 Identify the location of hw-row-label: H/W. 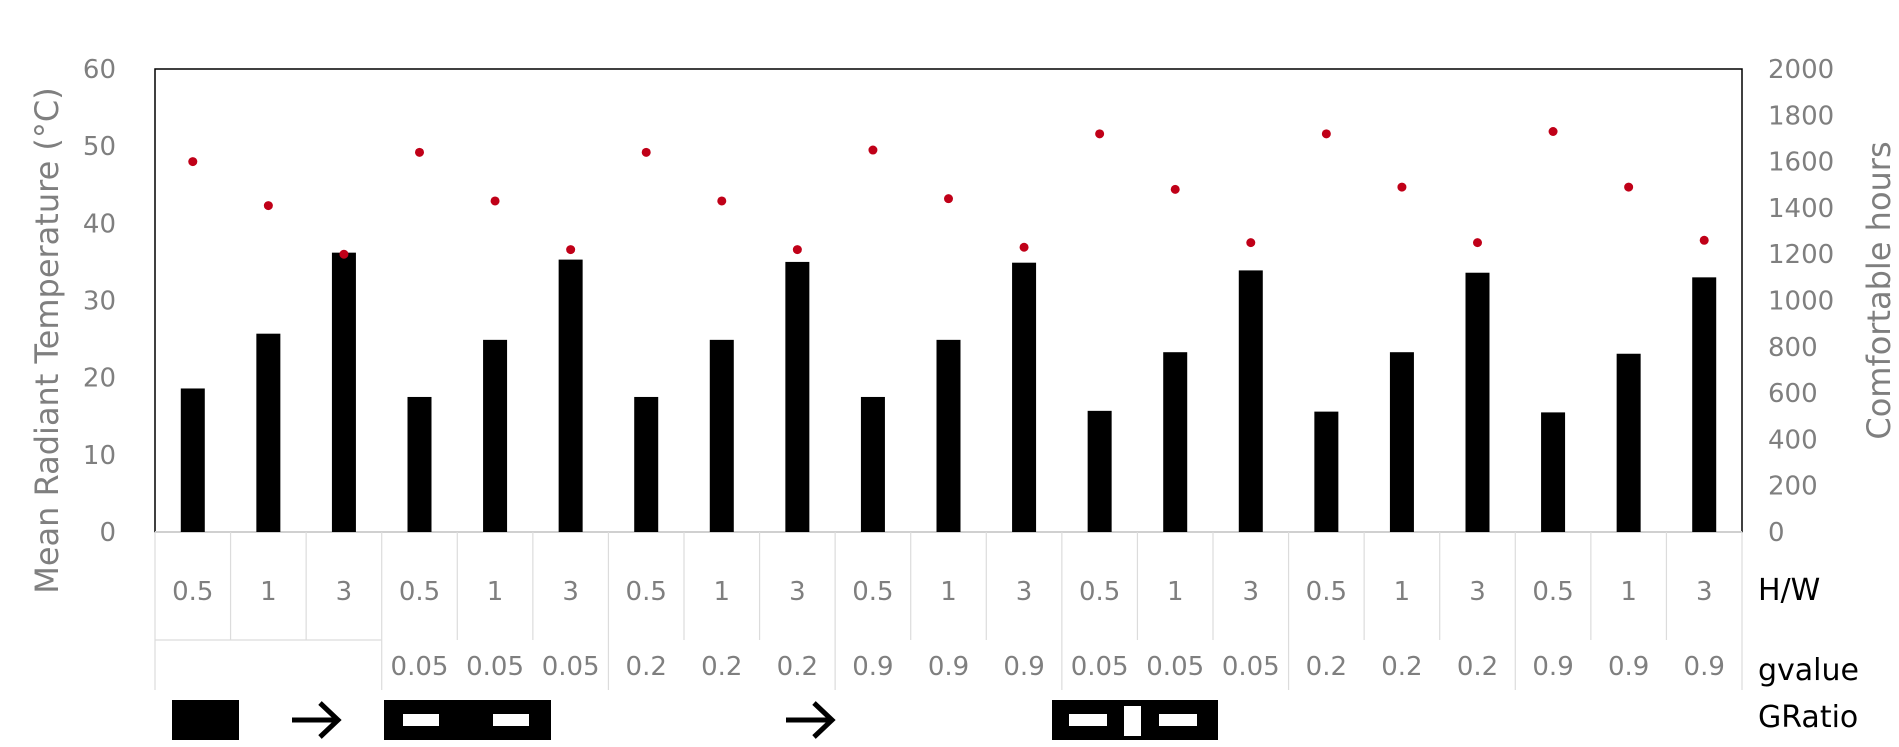
(1789, 590).